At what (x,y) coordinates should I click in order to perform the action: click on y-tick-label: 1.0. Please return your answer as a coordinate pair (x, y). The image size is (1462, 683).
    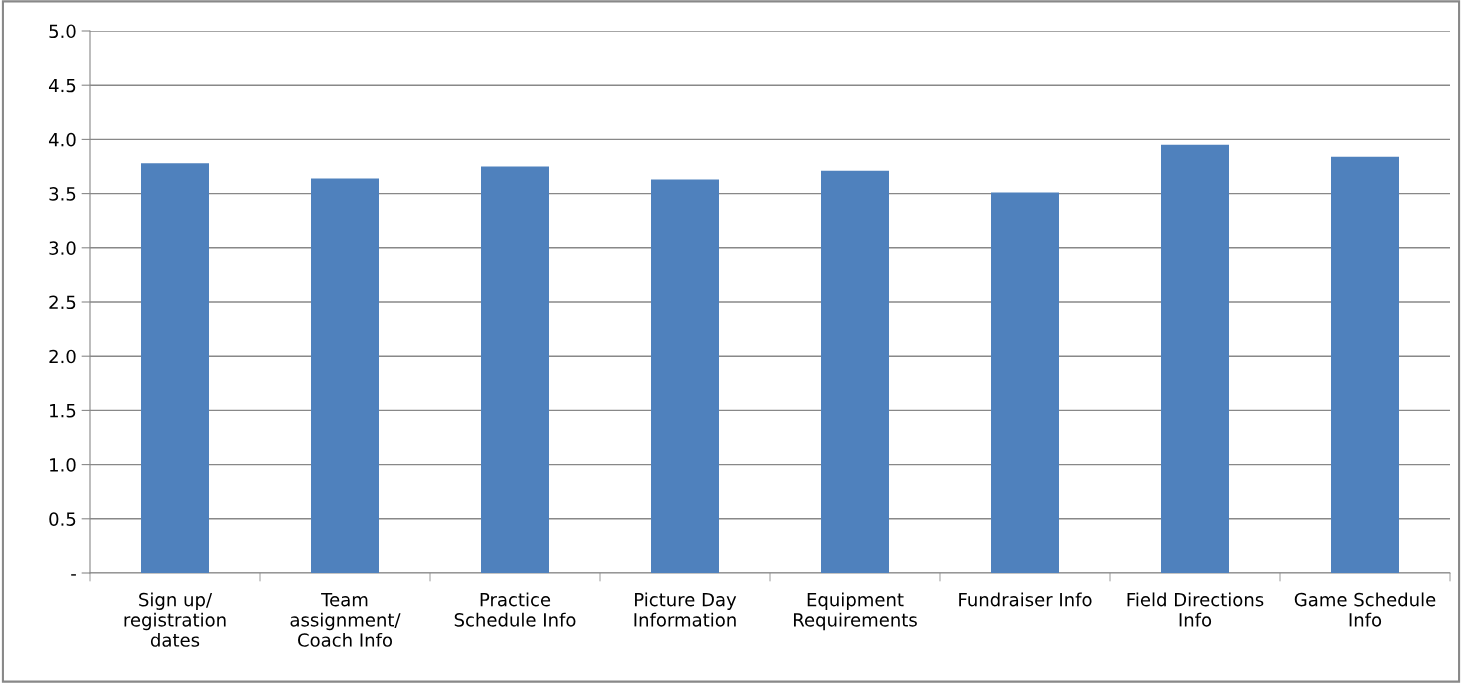
    Looking at the image, I should click on (63, 465).